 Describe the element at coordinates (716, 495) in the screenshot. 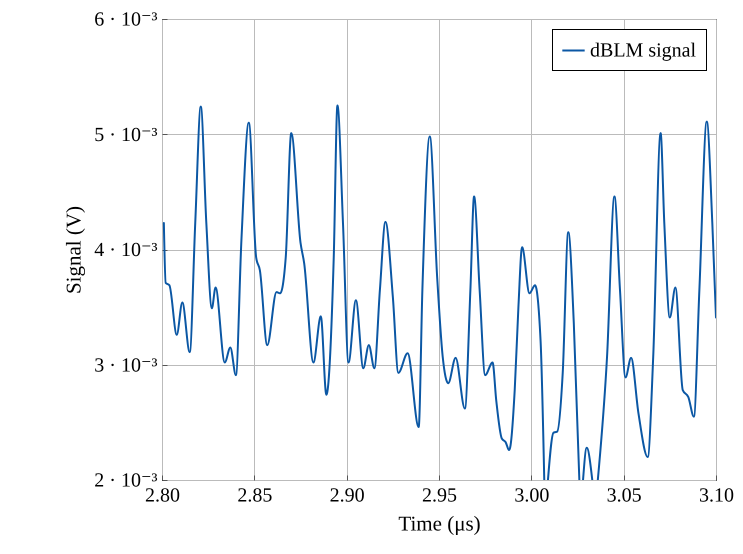

I see `x-tick-label: 3.10` at that location.